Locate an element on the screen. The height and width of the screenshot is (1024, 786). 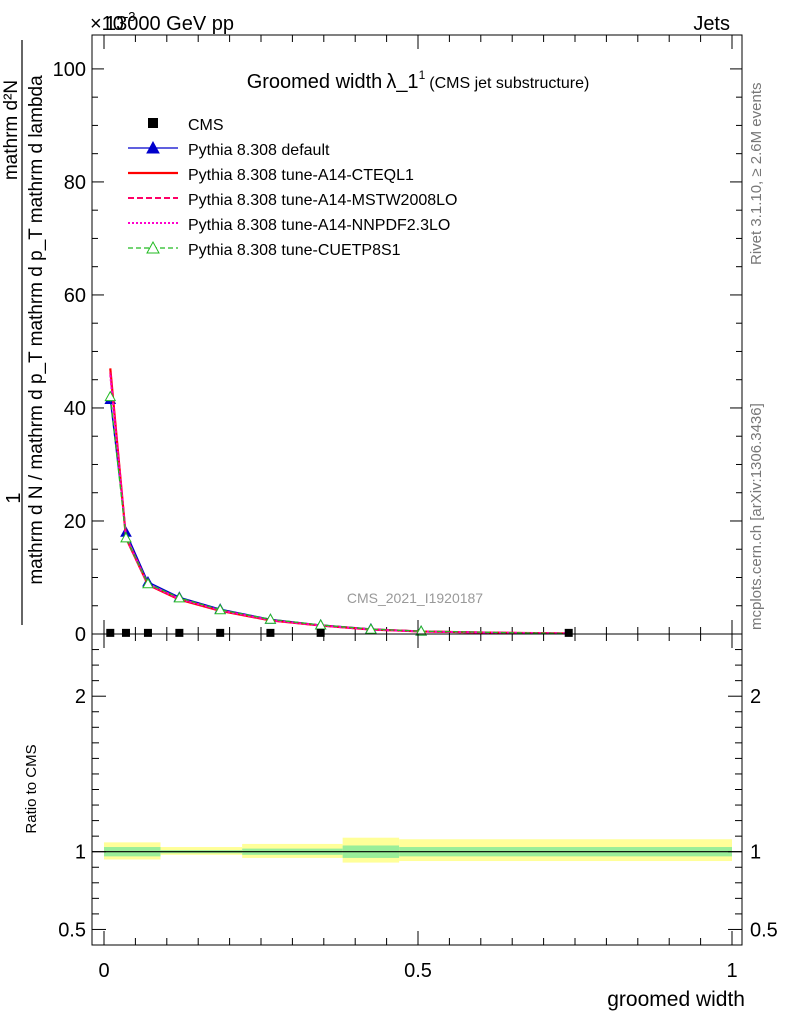
y-tick-label: 80 is located at coordinates (75, 183).